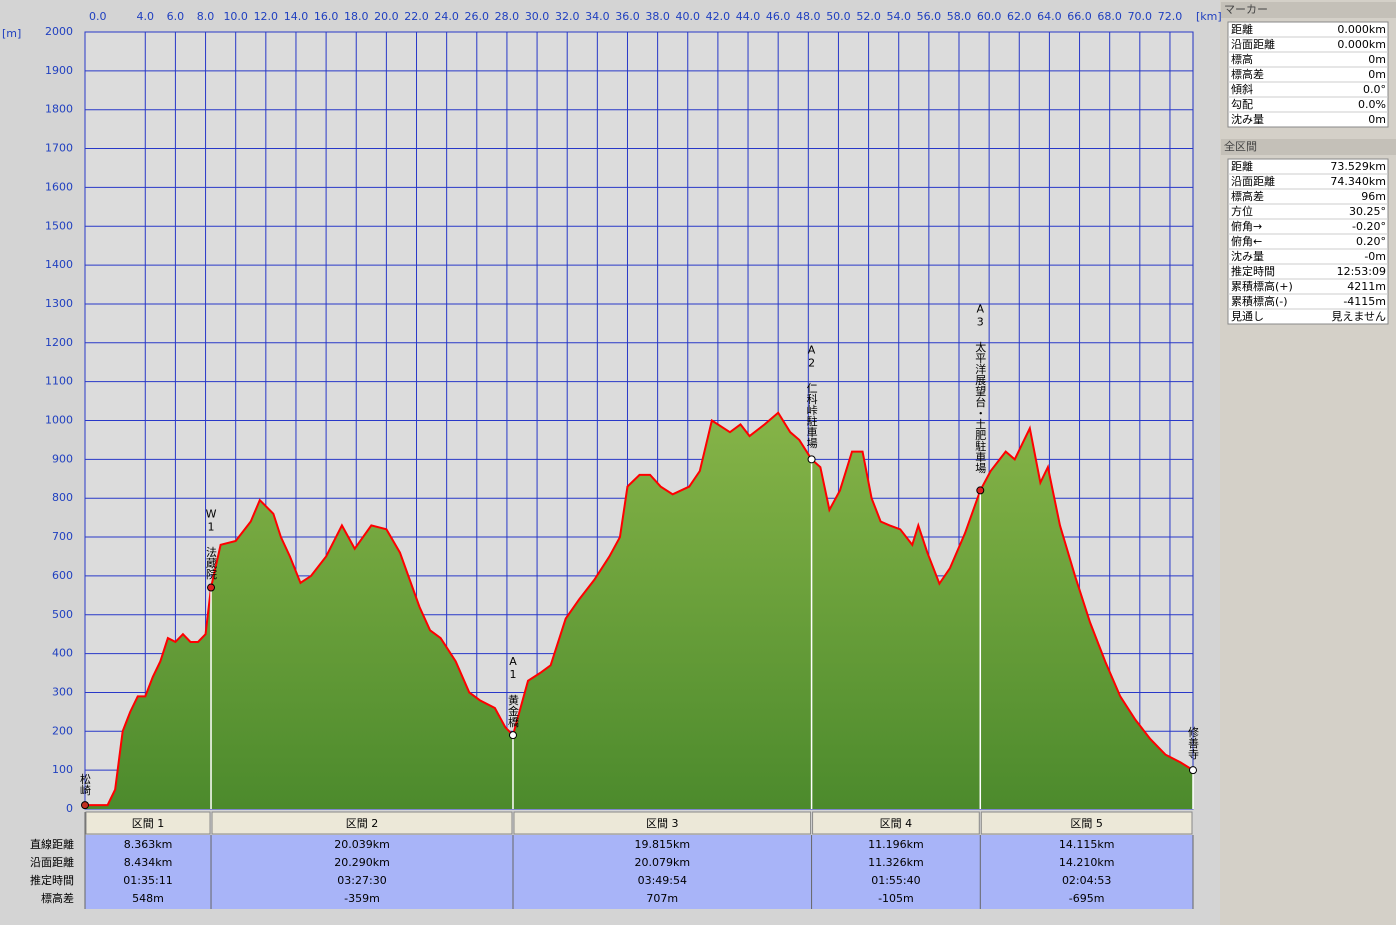  What do you see at coordinates (1377, 74) in the screenshot?
I see `panel-value: 0m` at bounding box center [1377, 74].